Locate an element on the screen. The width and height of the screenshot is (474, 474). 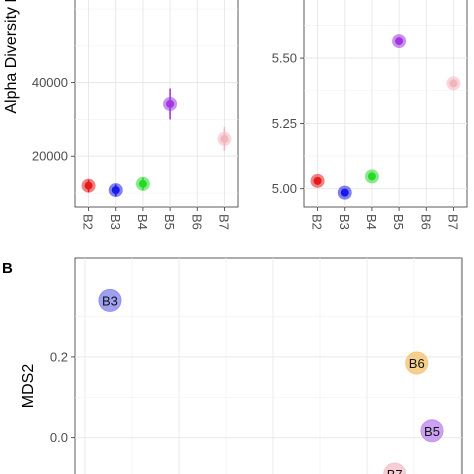
y-tick-label: 0.2 is located at coordinates (59, 356).